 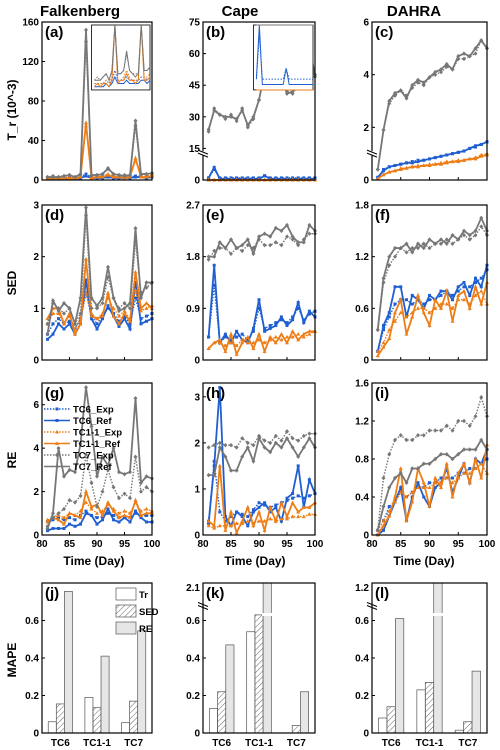 I want to click on y-tick-label: 0.2, so click(x=193, y=696).